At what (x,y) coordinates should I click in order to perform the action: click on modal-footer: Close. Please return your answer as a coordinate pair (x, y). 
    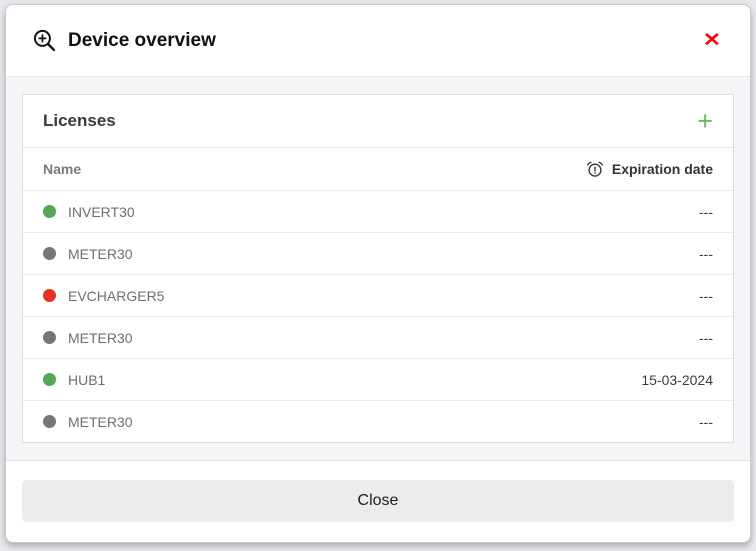
    Looking at the image, I should click on (378, 501).